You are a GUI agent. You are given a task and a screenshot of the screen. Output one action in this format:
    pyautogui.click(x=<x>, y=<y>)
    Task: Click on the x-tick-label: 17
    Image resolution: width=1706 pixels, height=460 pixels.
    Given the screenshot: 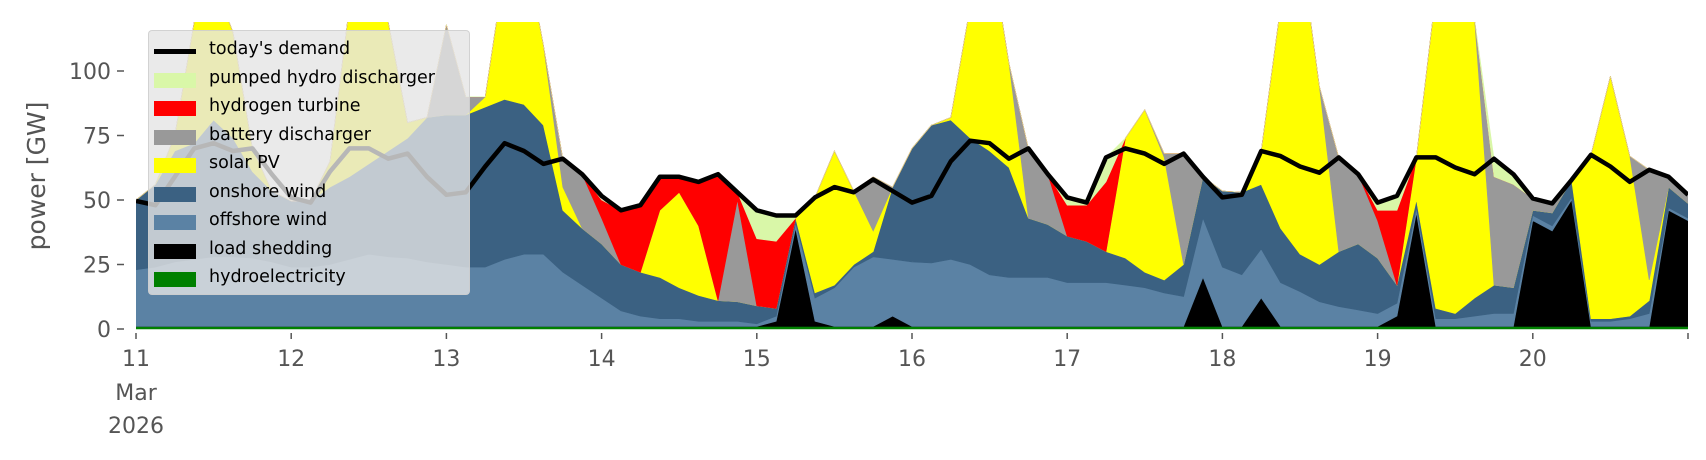 What is the action you would take?
    pyautogui.click(x=1067, y=359)
    